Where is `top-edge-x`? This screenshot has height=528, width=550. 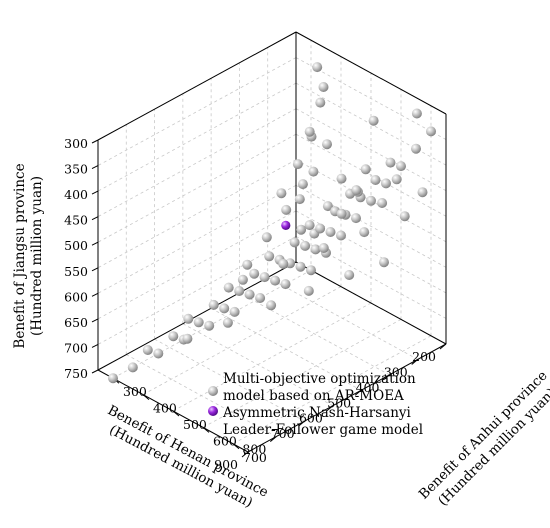
top-edge-x is located at coordinates (371, 73).